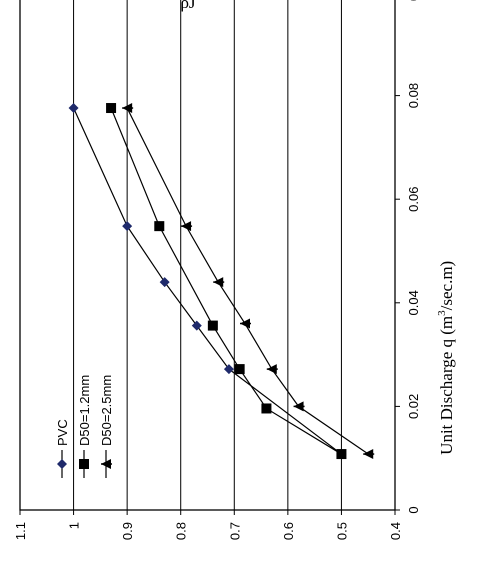  What do you see at coordinates (395, 531) in the screenshot?
I see `y-tick-label: 0.4` at bounding box center [395, 531].